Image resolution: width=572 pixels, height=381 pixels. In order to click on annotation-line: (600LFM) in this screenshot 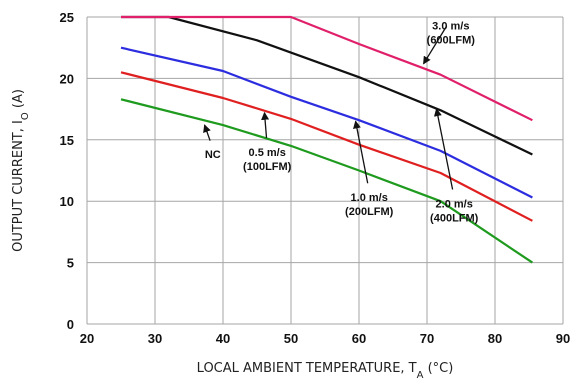, I will do `click(451, 40)`.